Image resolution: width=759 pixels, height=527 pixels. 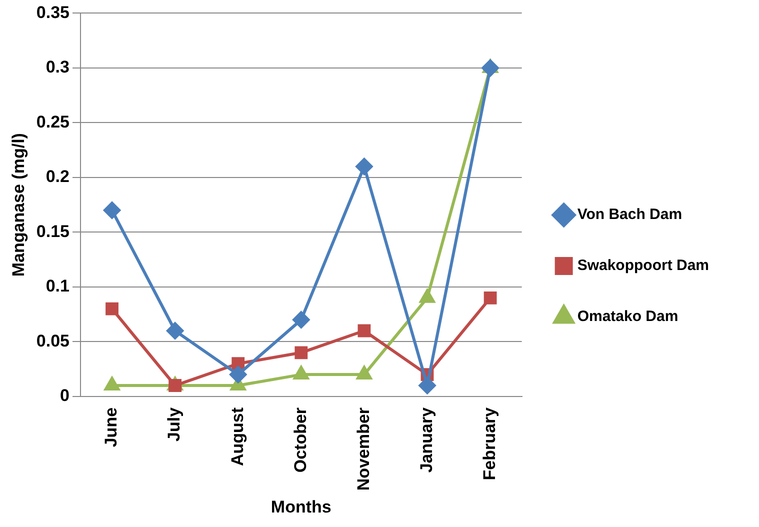 I want to click on legend-label: Von Bach Dam, so click(x=629, y=215).